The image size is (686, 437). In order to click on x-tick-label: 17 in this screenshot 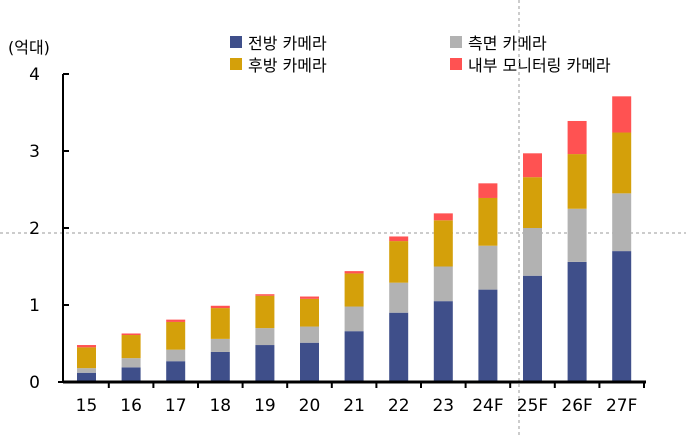, I will do `click(176, 406)`.